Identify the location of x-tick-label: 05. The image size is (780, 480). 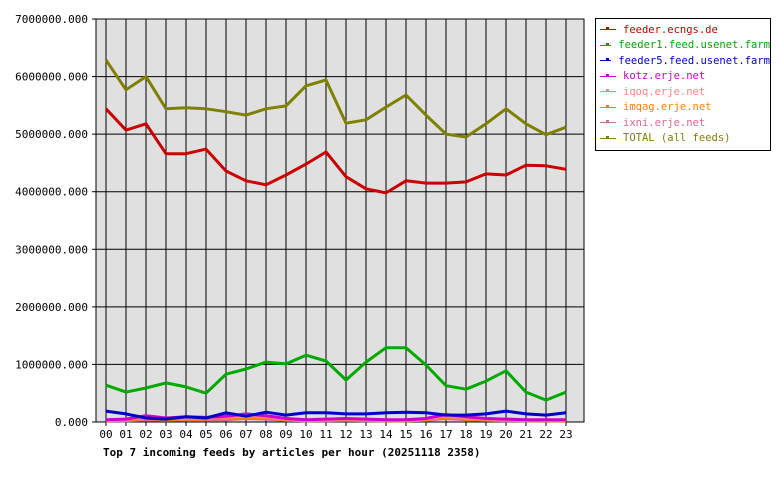
(205, 434).